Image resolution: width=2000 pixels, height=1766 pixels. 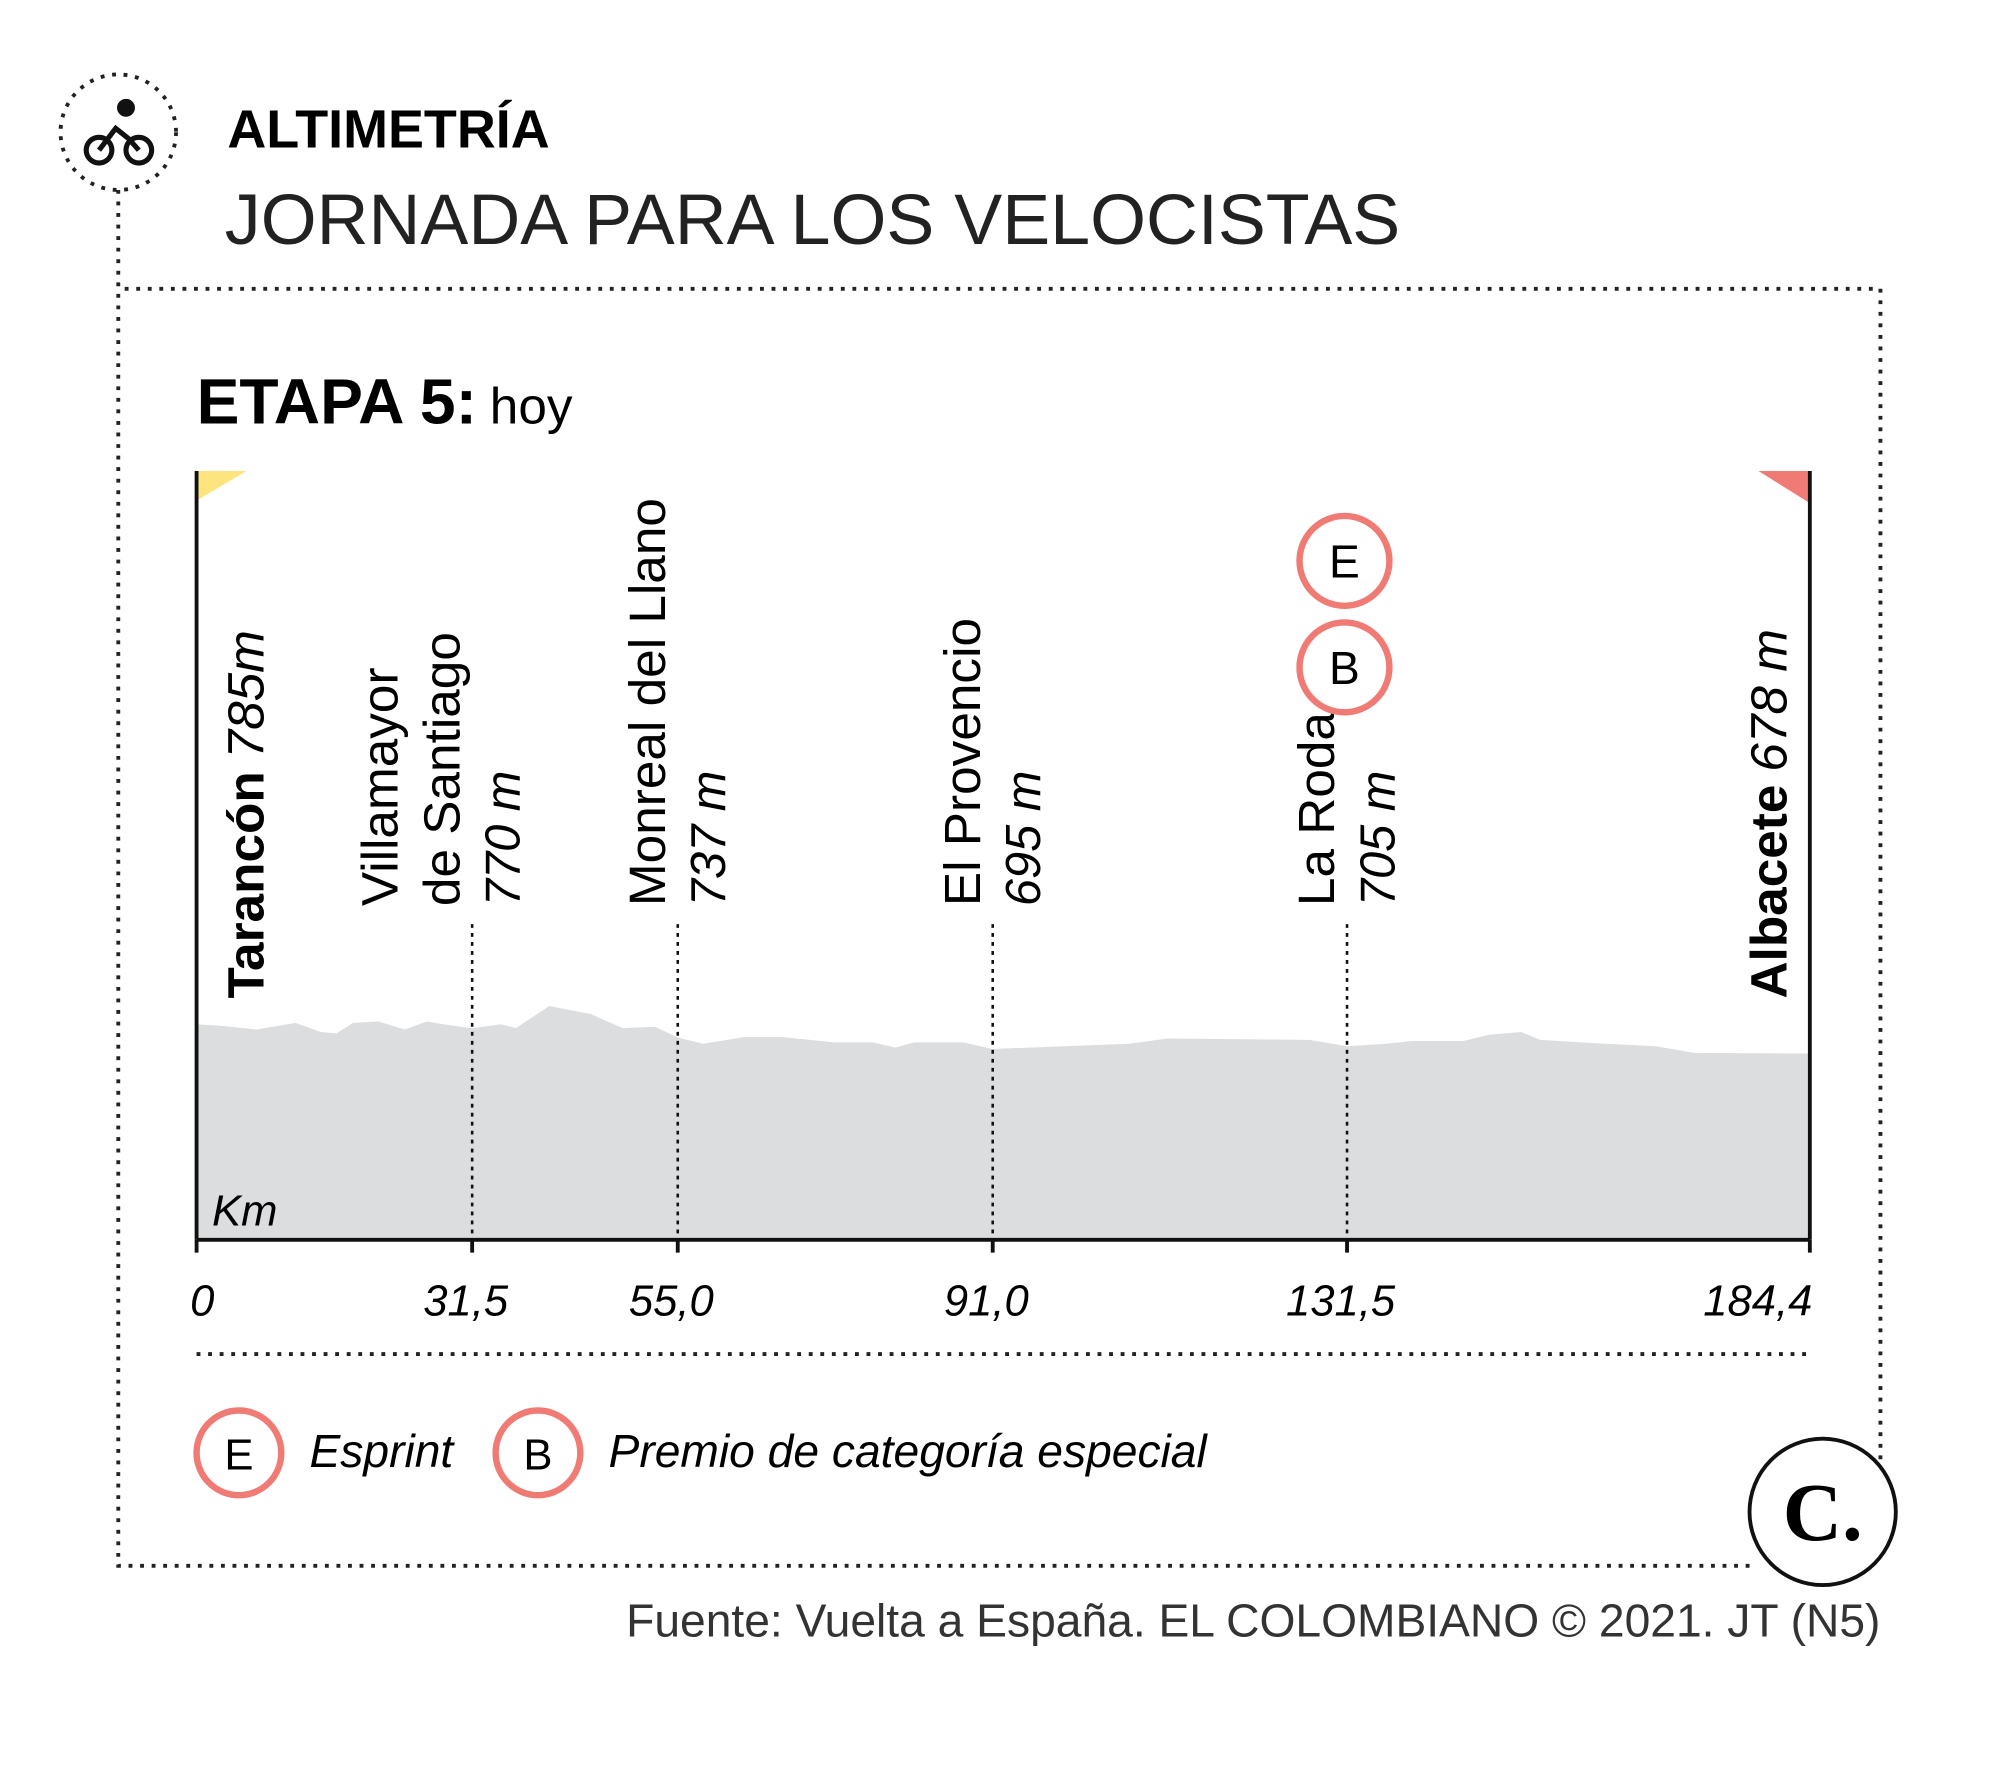 I want to click on logo: C., so click(x=1823, y=1512).